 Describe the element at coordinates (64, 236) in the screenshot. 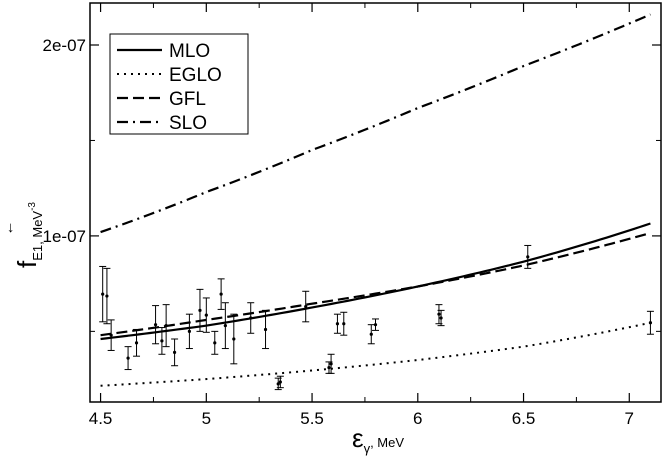

I see `y-tick-label: 1e-07` at that location.